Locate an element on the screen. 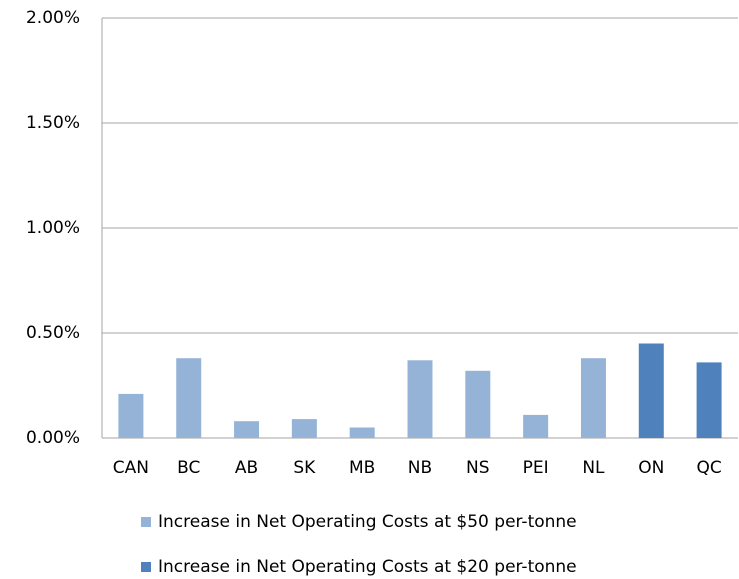 The width and height of the screenshot is (739, 579). x-tick-label: NL is located at coordinates (593, 468).